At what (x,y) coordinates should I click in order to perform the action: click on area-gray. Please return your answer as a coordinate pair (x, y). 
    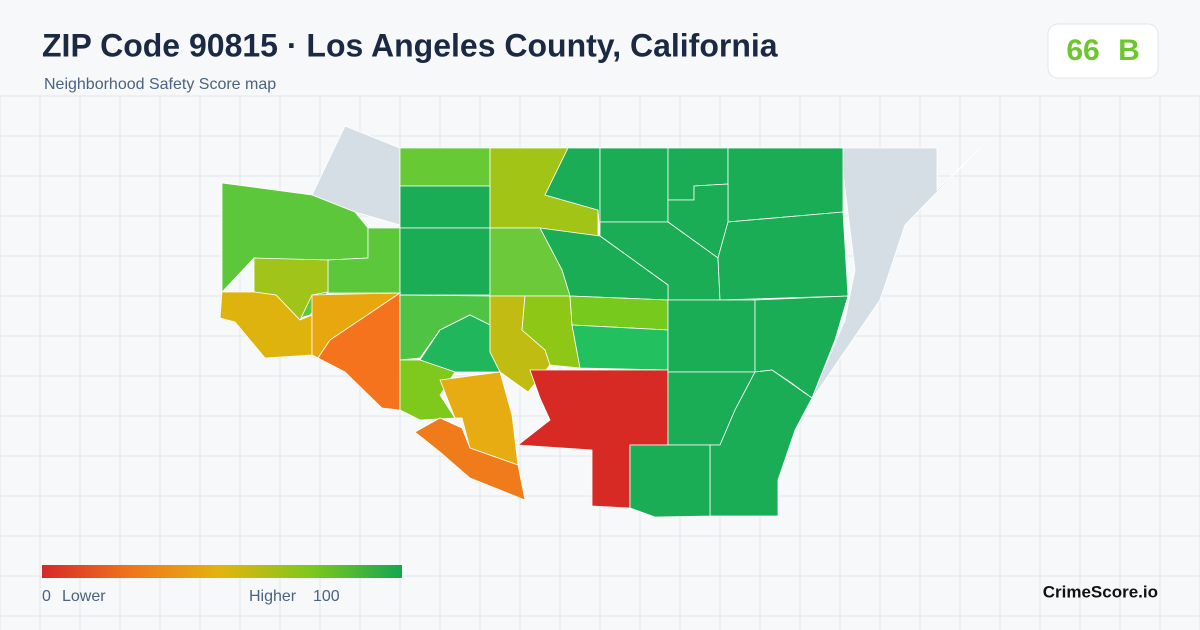
    Looking at the image, I should click on (895, 275).